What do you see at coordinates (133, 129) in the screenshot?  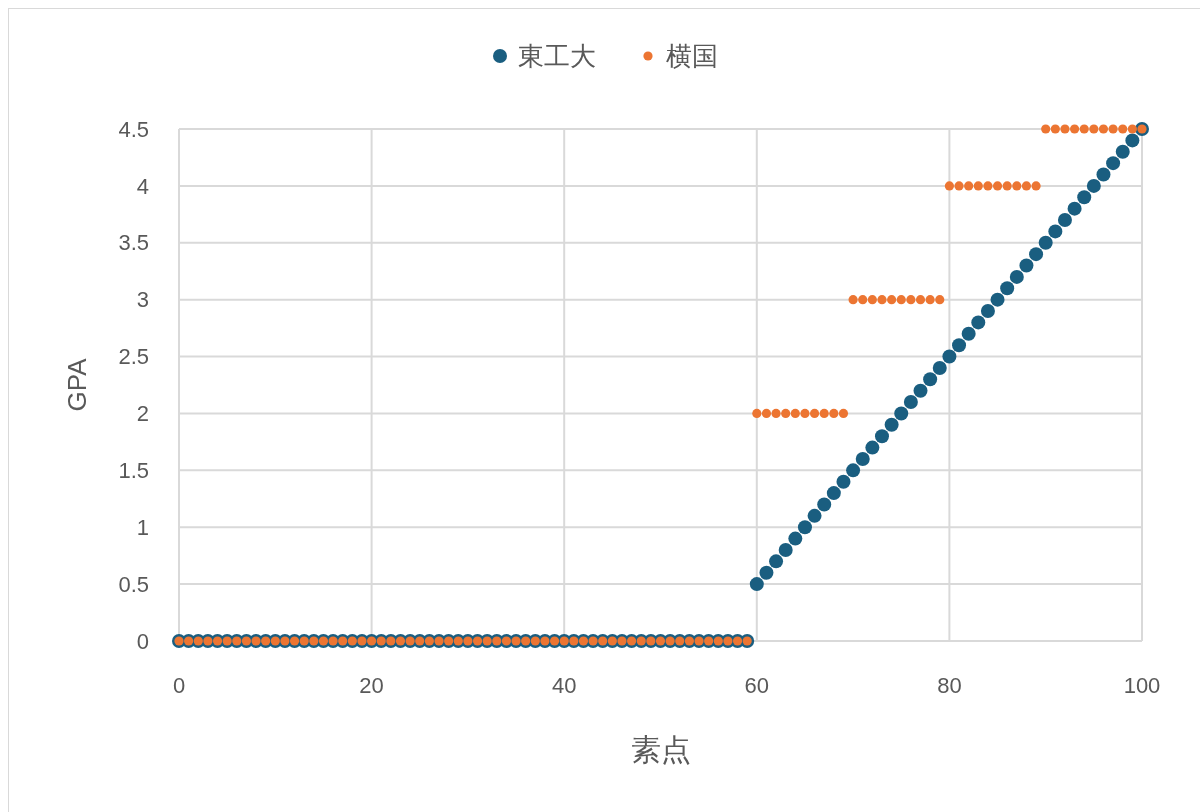 I see `y-tick-label: 4.5` at bounding box center [133, 129].